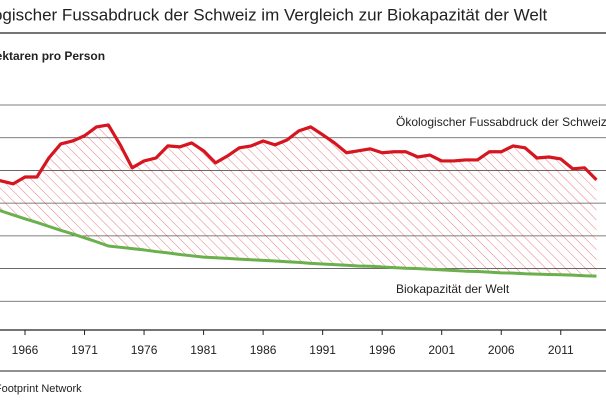  What do you see at coordinates (453, 289) in the screenshot?
I see `series-label: Biokapazität der Welt` at bounding box center [453, 289].